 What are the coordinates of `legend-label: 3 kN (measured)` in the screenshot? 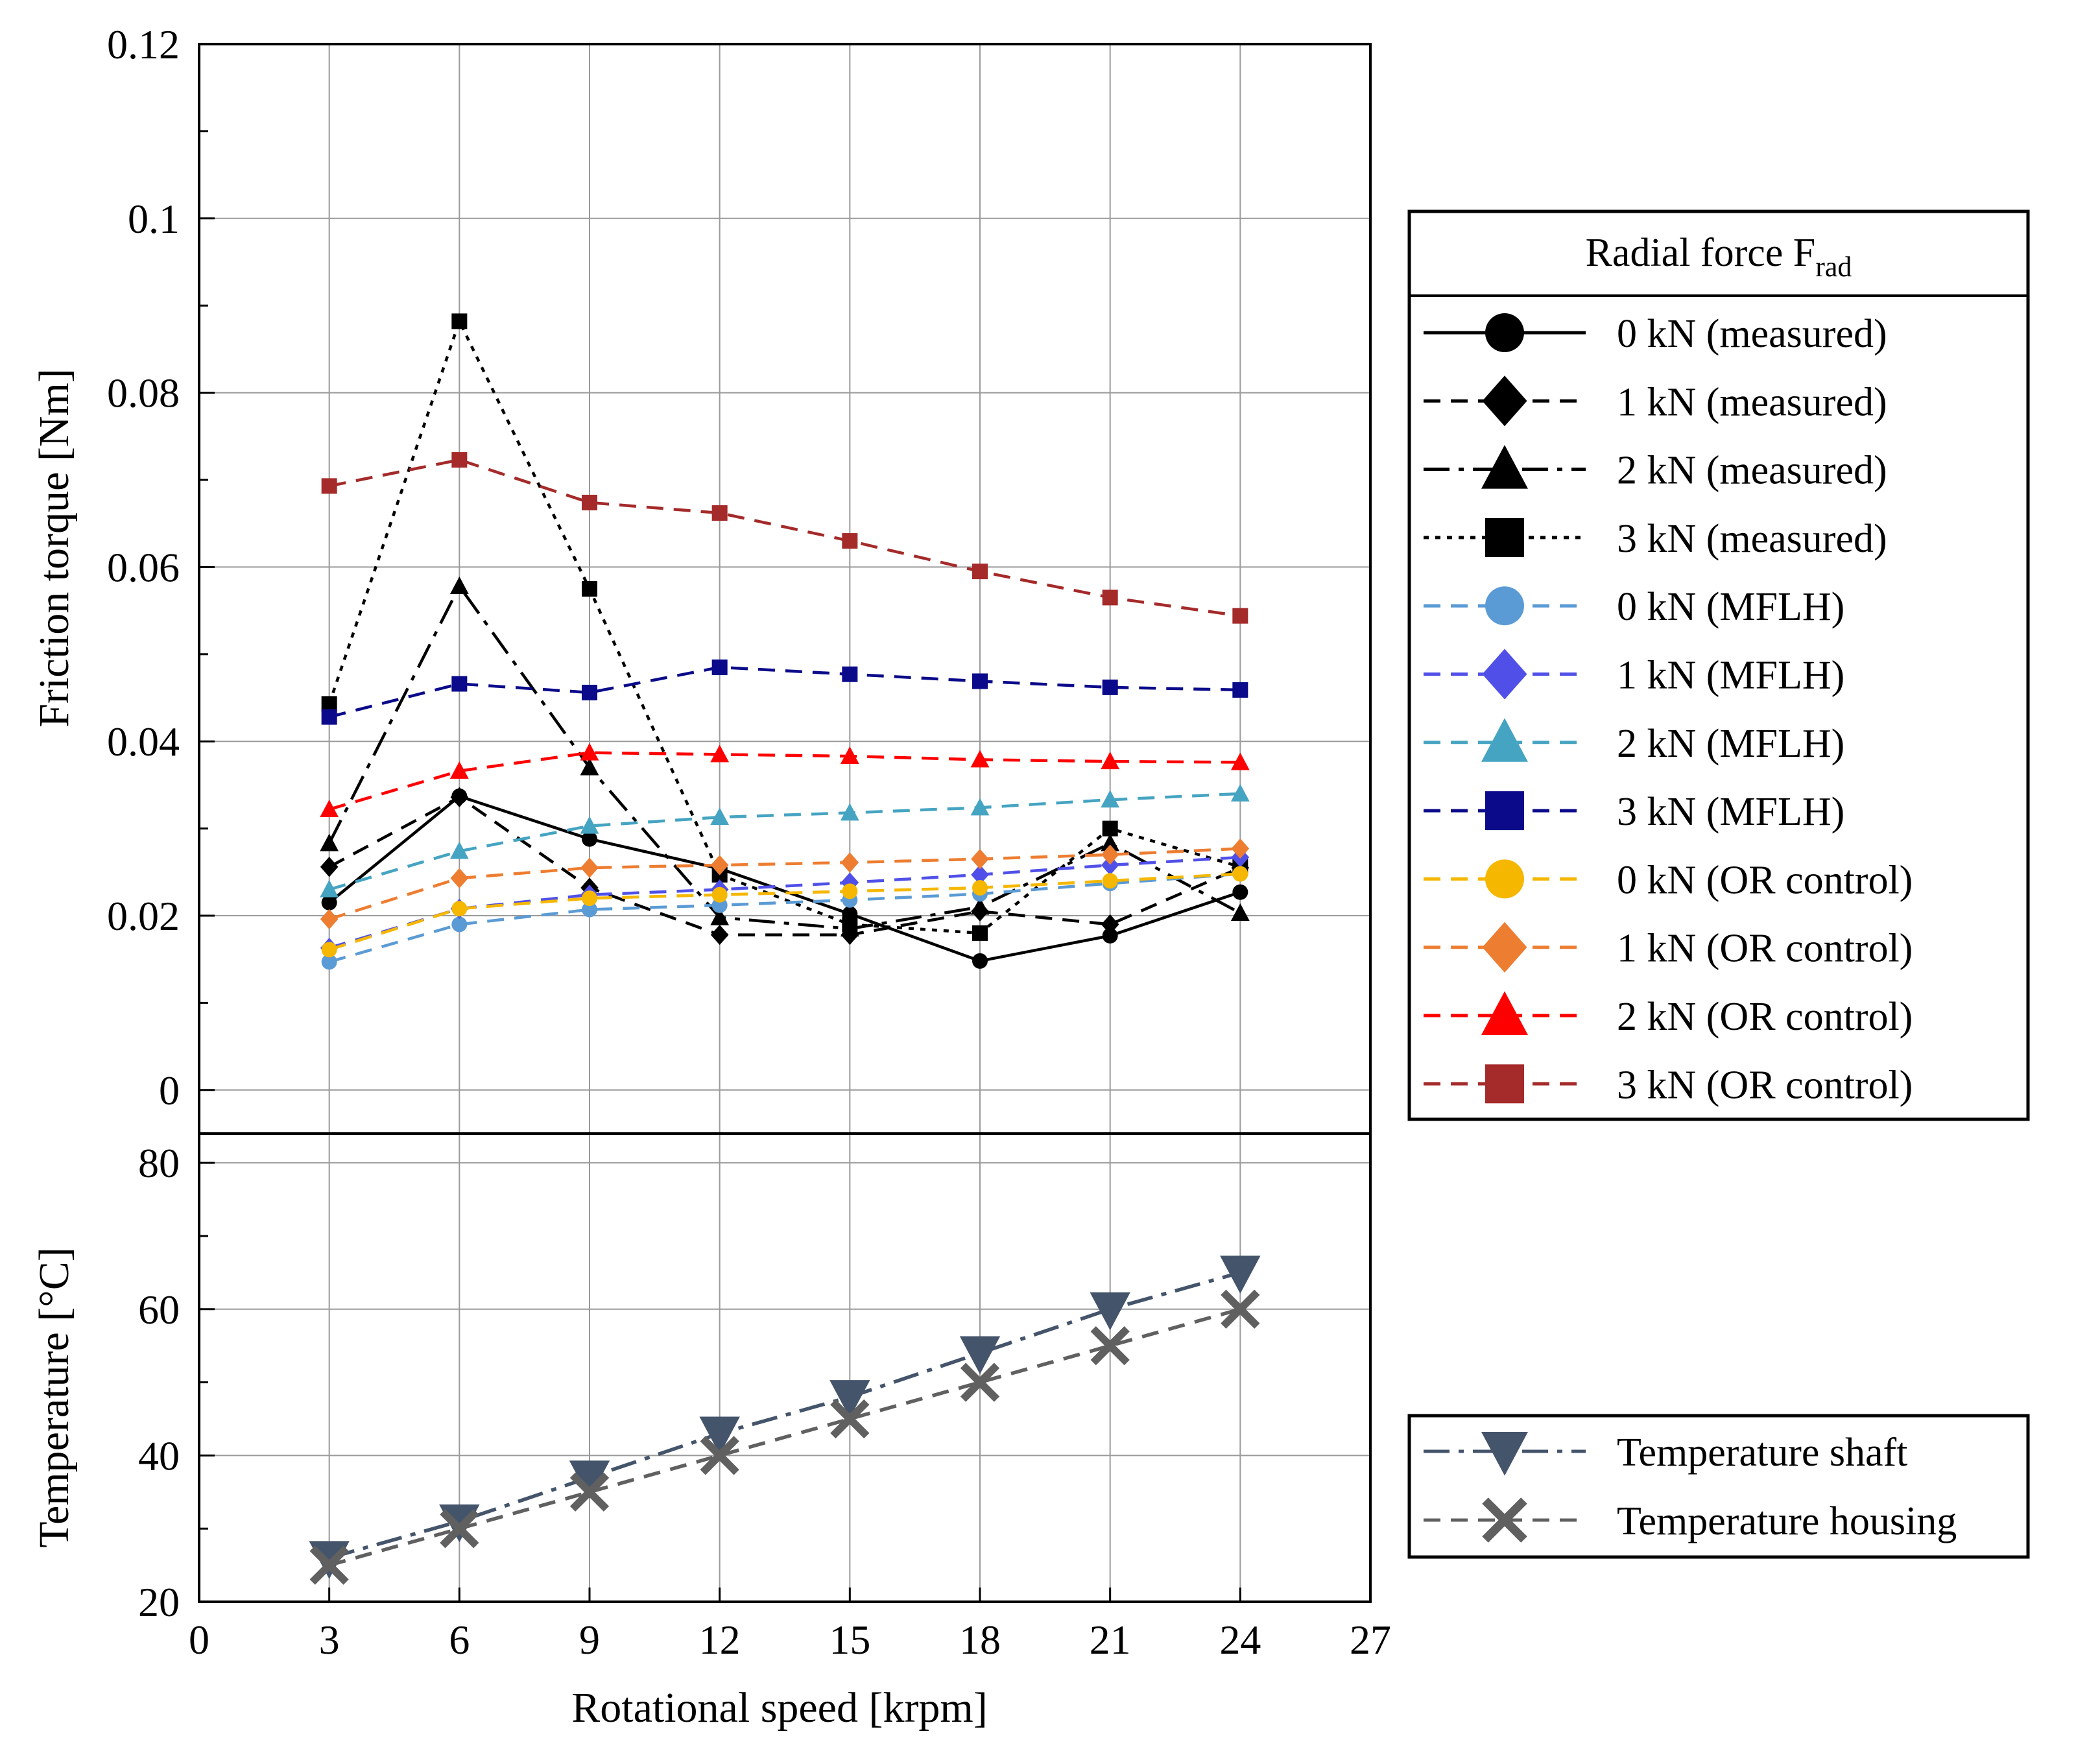 It's located at (1752, 539).